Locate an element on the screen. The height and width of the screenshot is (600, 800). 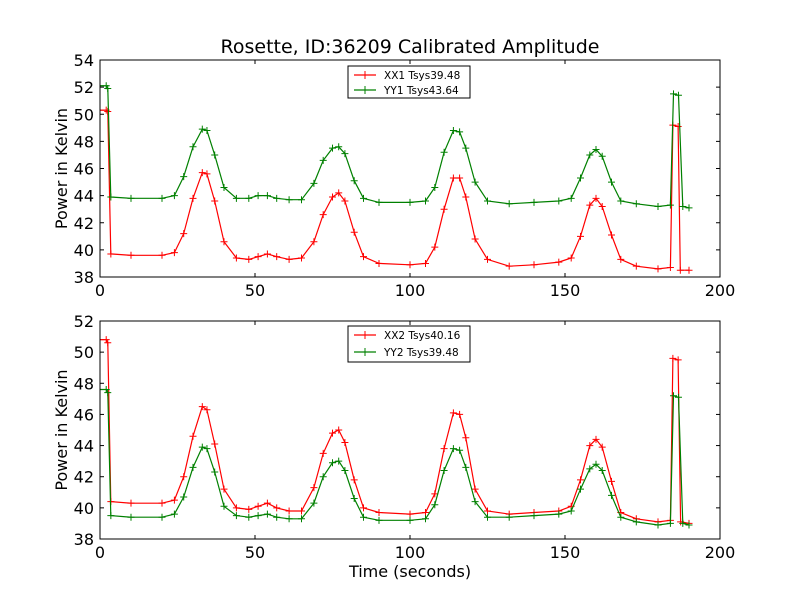
bottom-legend-label-1: XX2 Tsys40.16 is located at coordinates (422, 336).